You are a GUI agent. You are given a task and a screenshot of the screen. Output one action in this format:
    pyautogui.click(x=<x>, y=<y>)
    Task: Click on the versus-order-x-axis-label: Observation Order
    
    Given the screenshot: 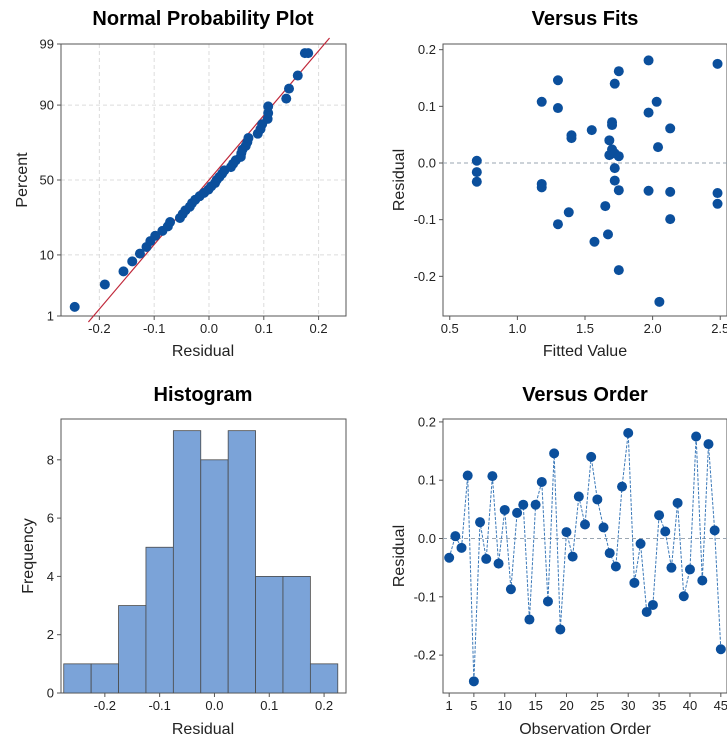 What is the action you would take?
    pyautogui.click(x=585, y=729)
    